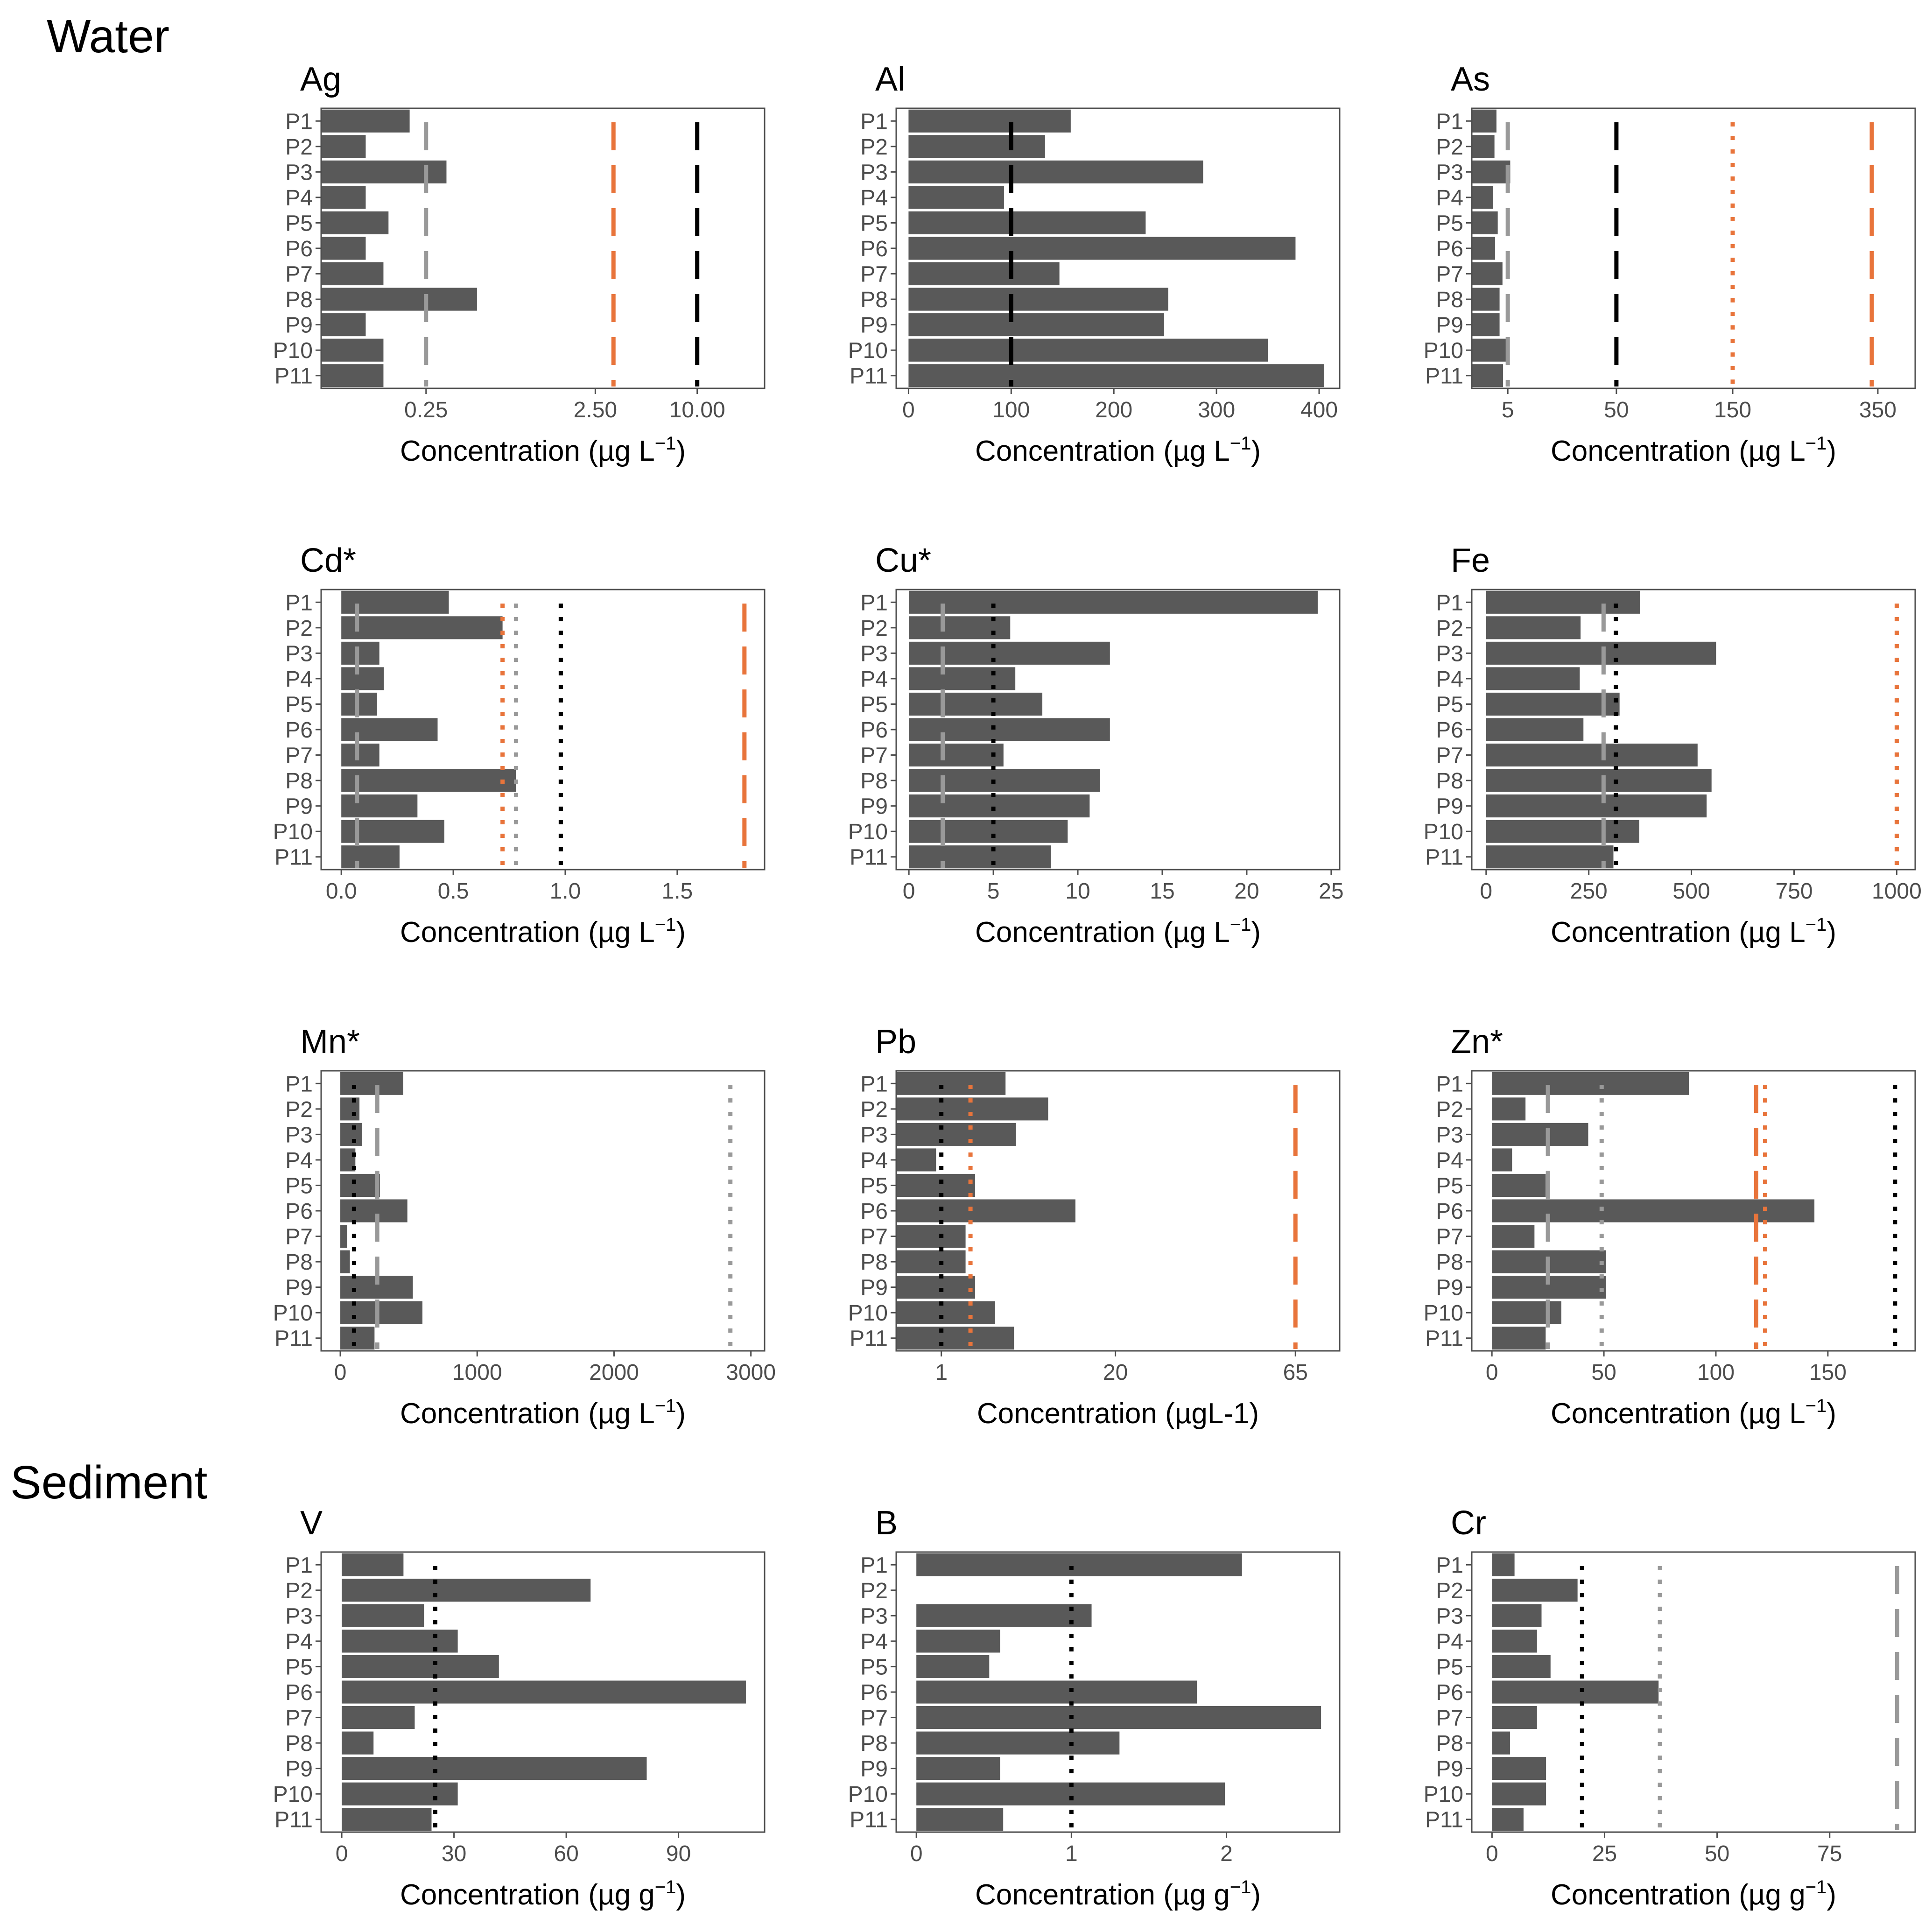  Describe the element at coordinates (1616, 410) in the screenshot. I see `x-tick-label: 50` at that location.